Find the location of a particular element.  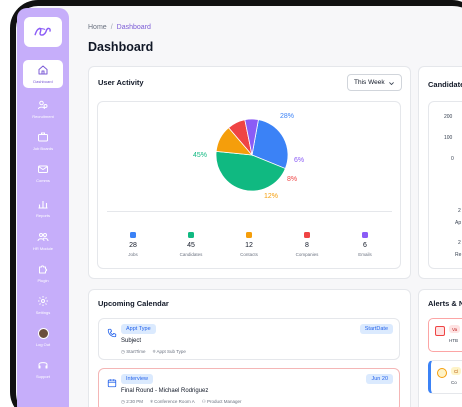

event-detail: Appt Sub Type is located at coordinates (171, 351).